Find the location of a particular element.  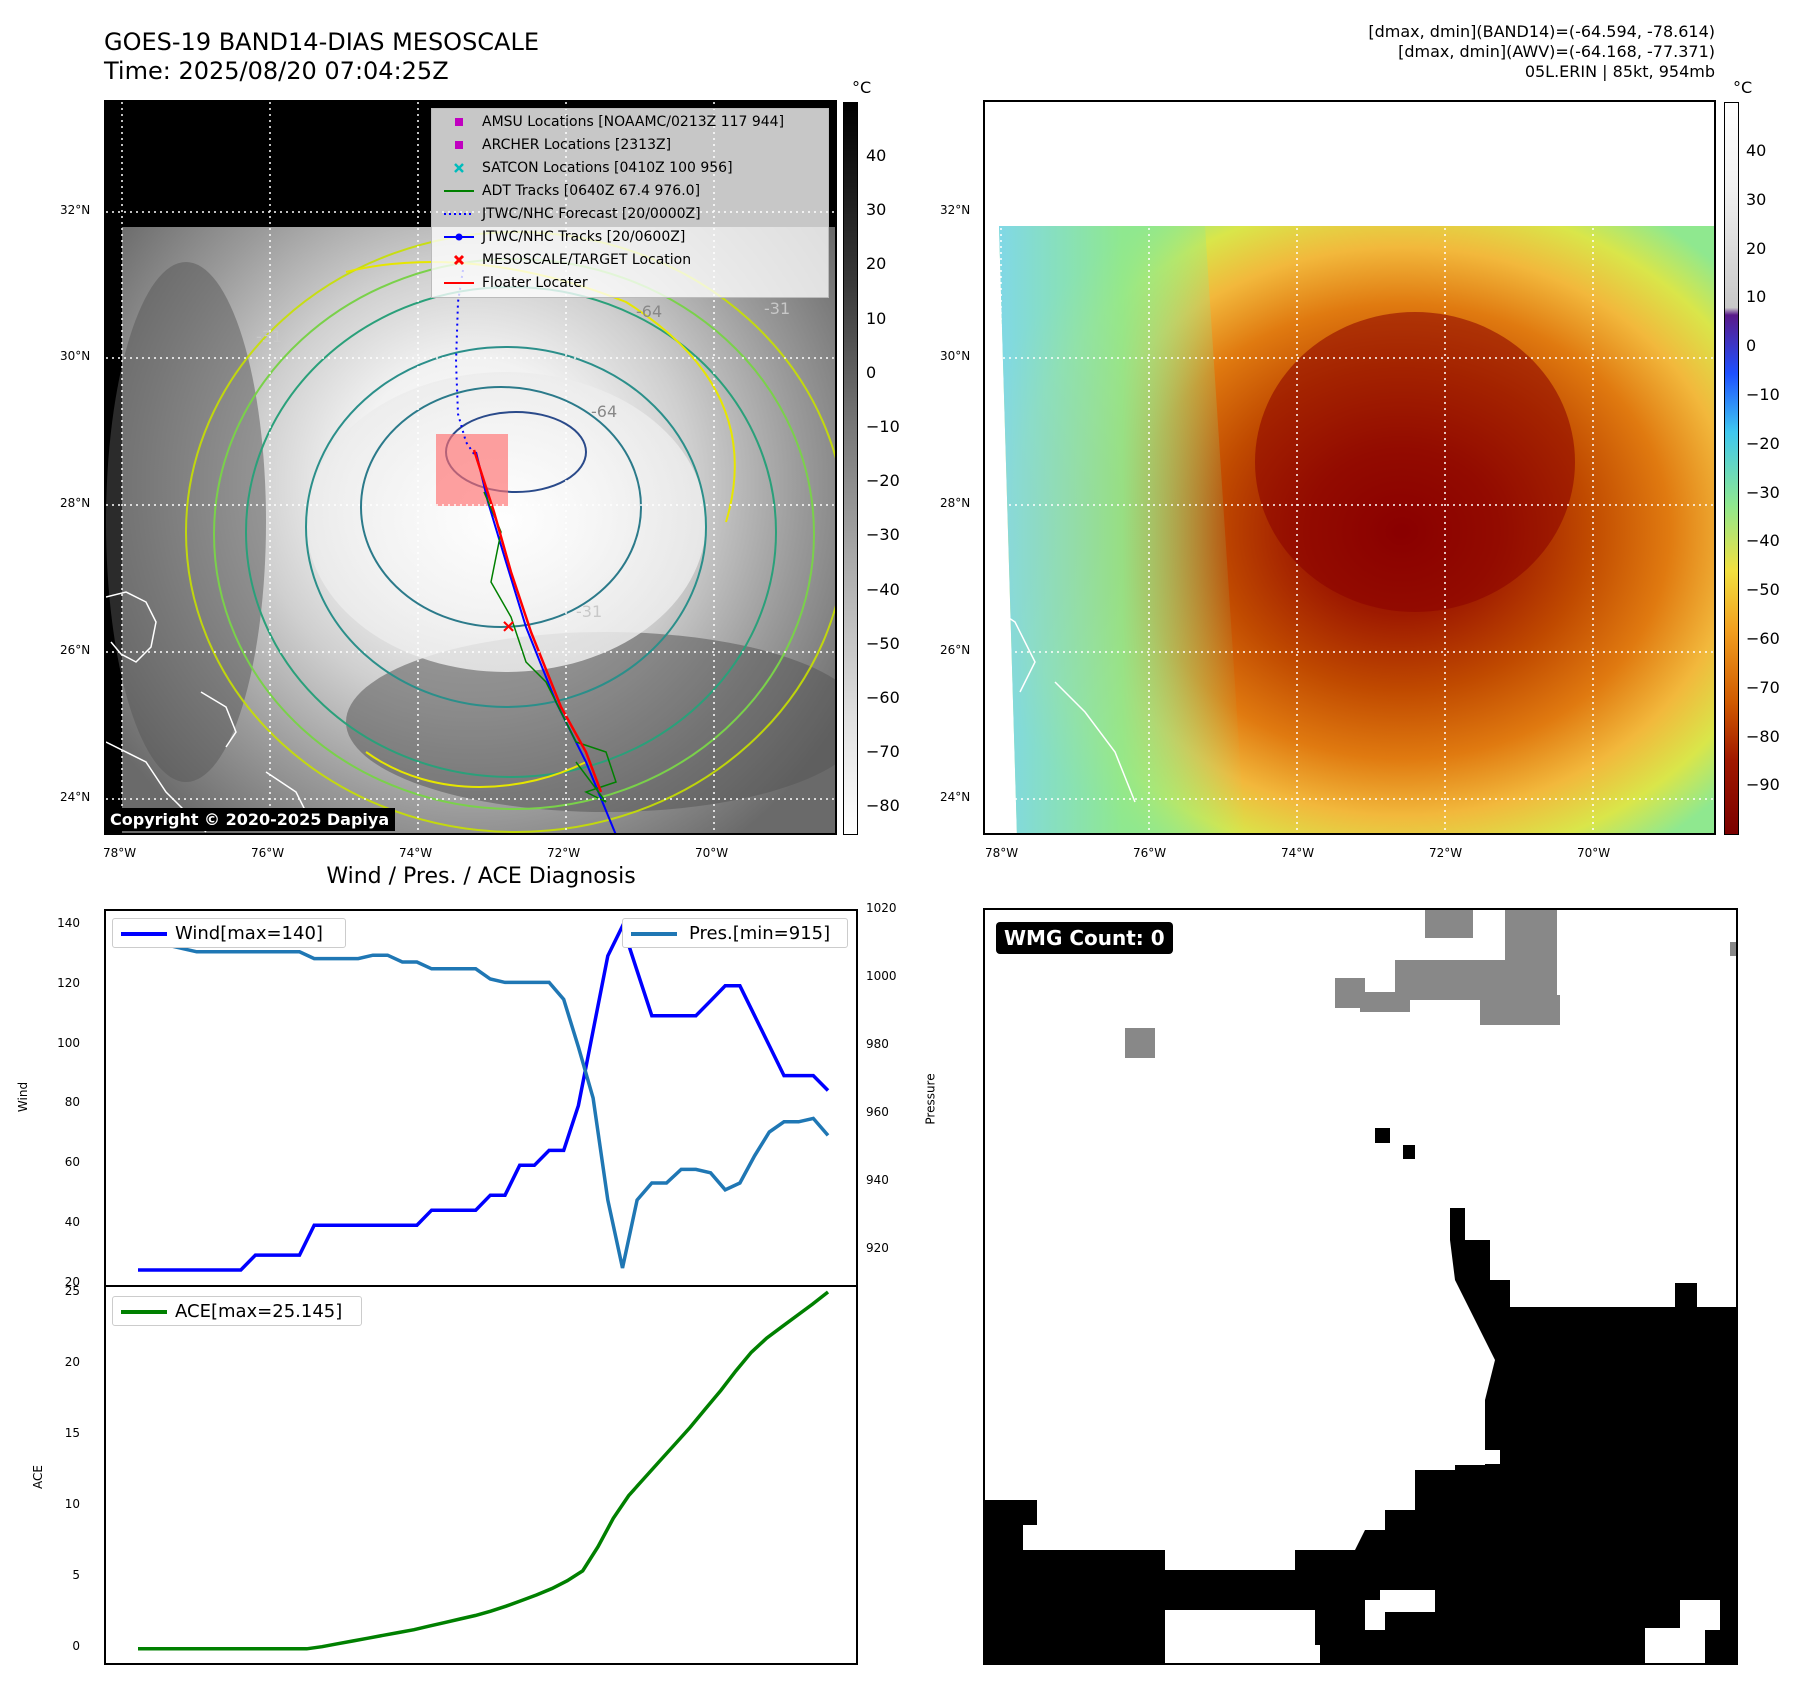

awv-lat-label-26: 26°N is located at coordinates (955, 650).